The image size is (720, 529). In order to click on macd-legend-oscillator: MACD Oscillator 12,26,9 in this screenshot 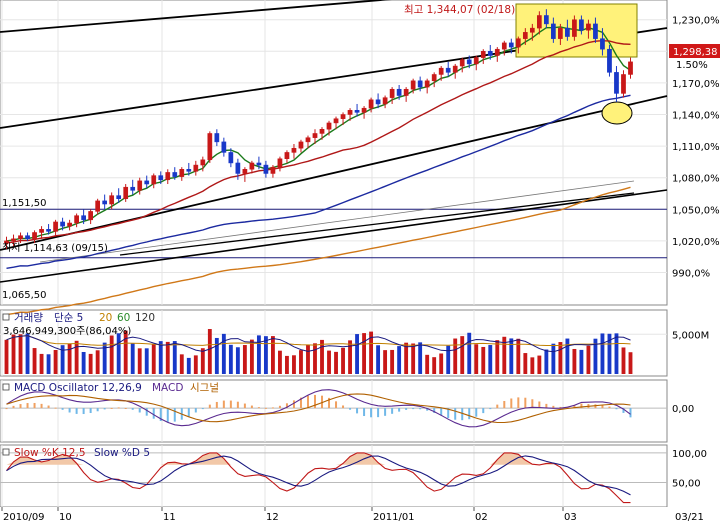, I will do `click(78, 388)`.